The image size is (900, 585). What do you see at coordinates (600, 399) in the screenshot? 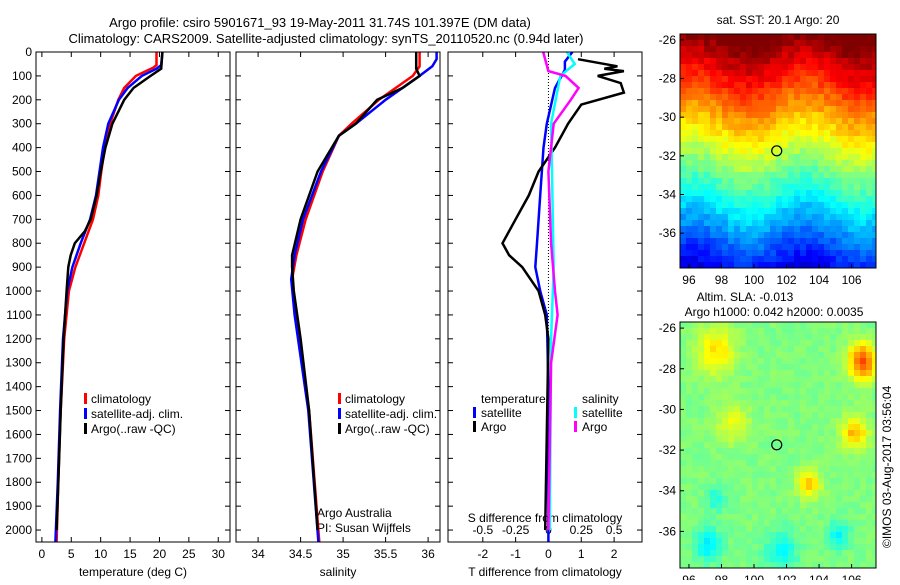
I see `legend-title-salinity: salinity` at bounding box center [600, 399].